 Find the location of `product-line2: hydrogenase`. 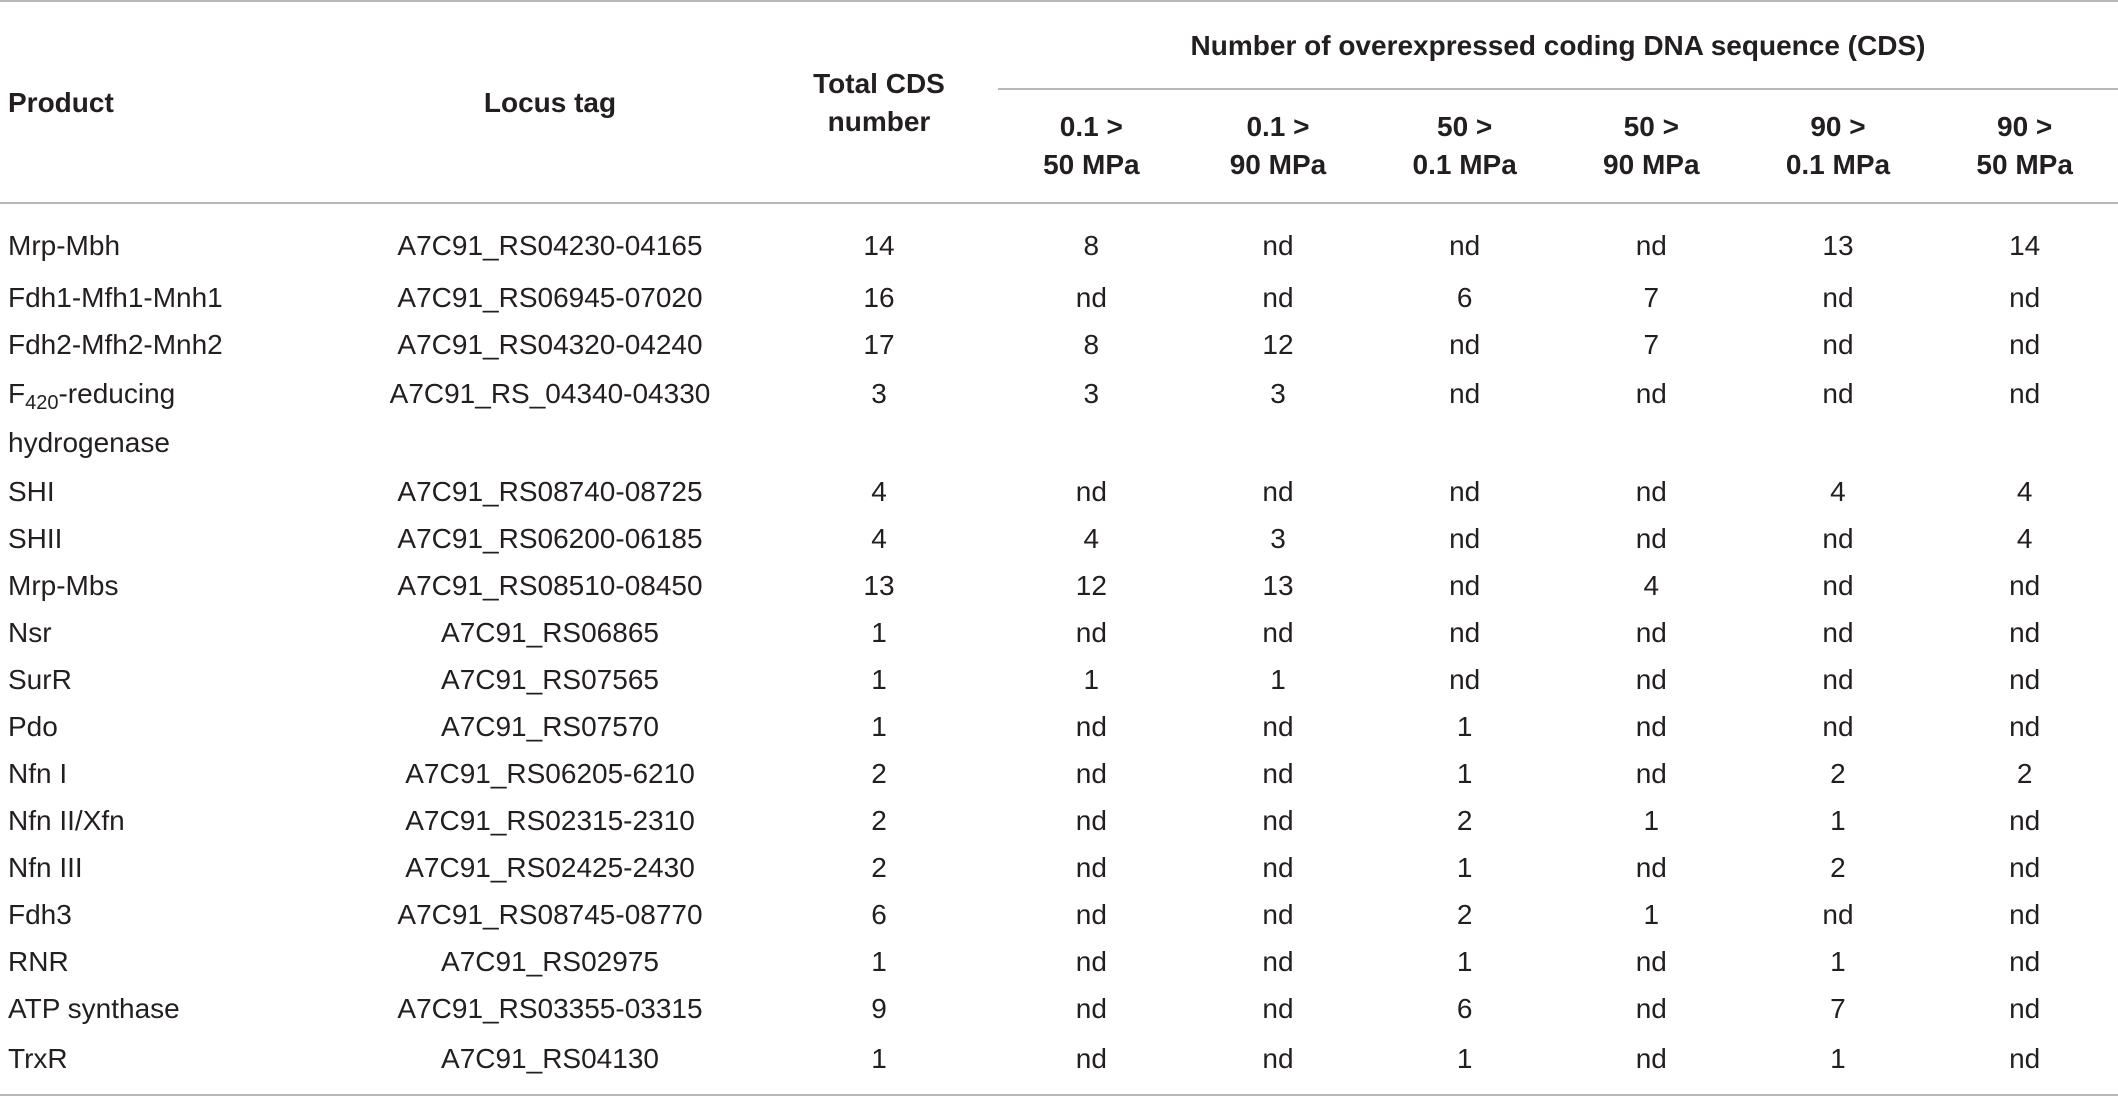

product-line2: hydrogenase is located at coordinates (89, 442).